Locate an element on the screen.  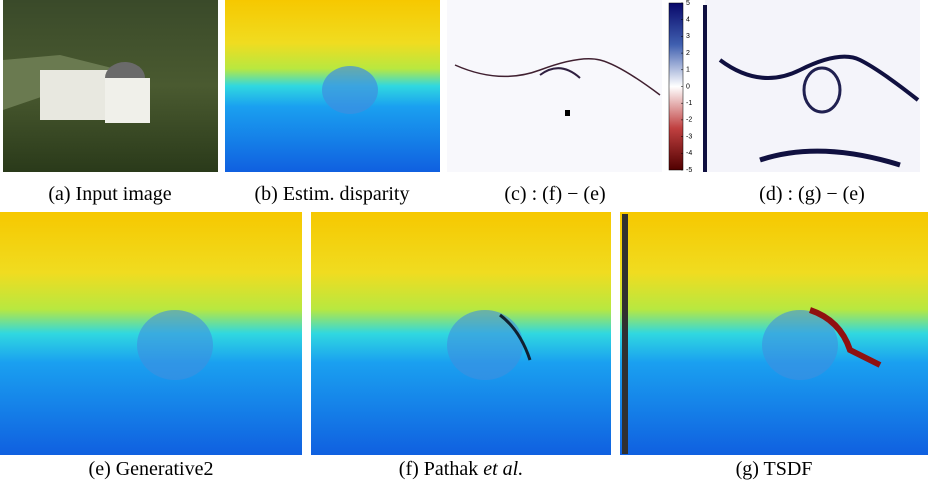
caption-part: (f) Pathak is located at coordinates (441, 469).